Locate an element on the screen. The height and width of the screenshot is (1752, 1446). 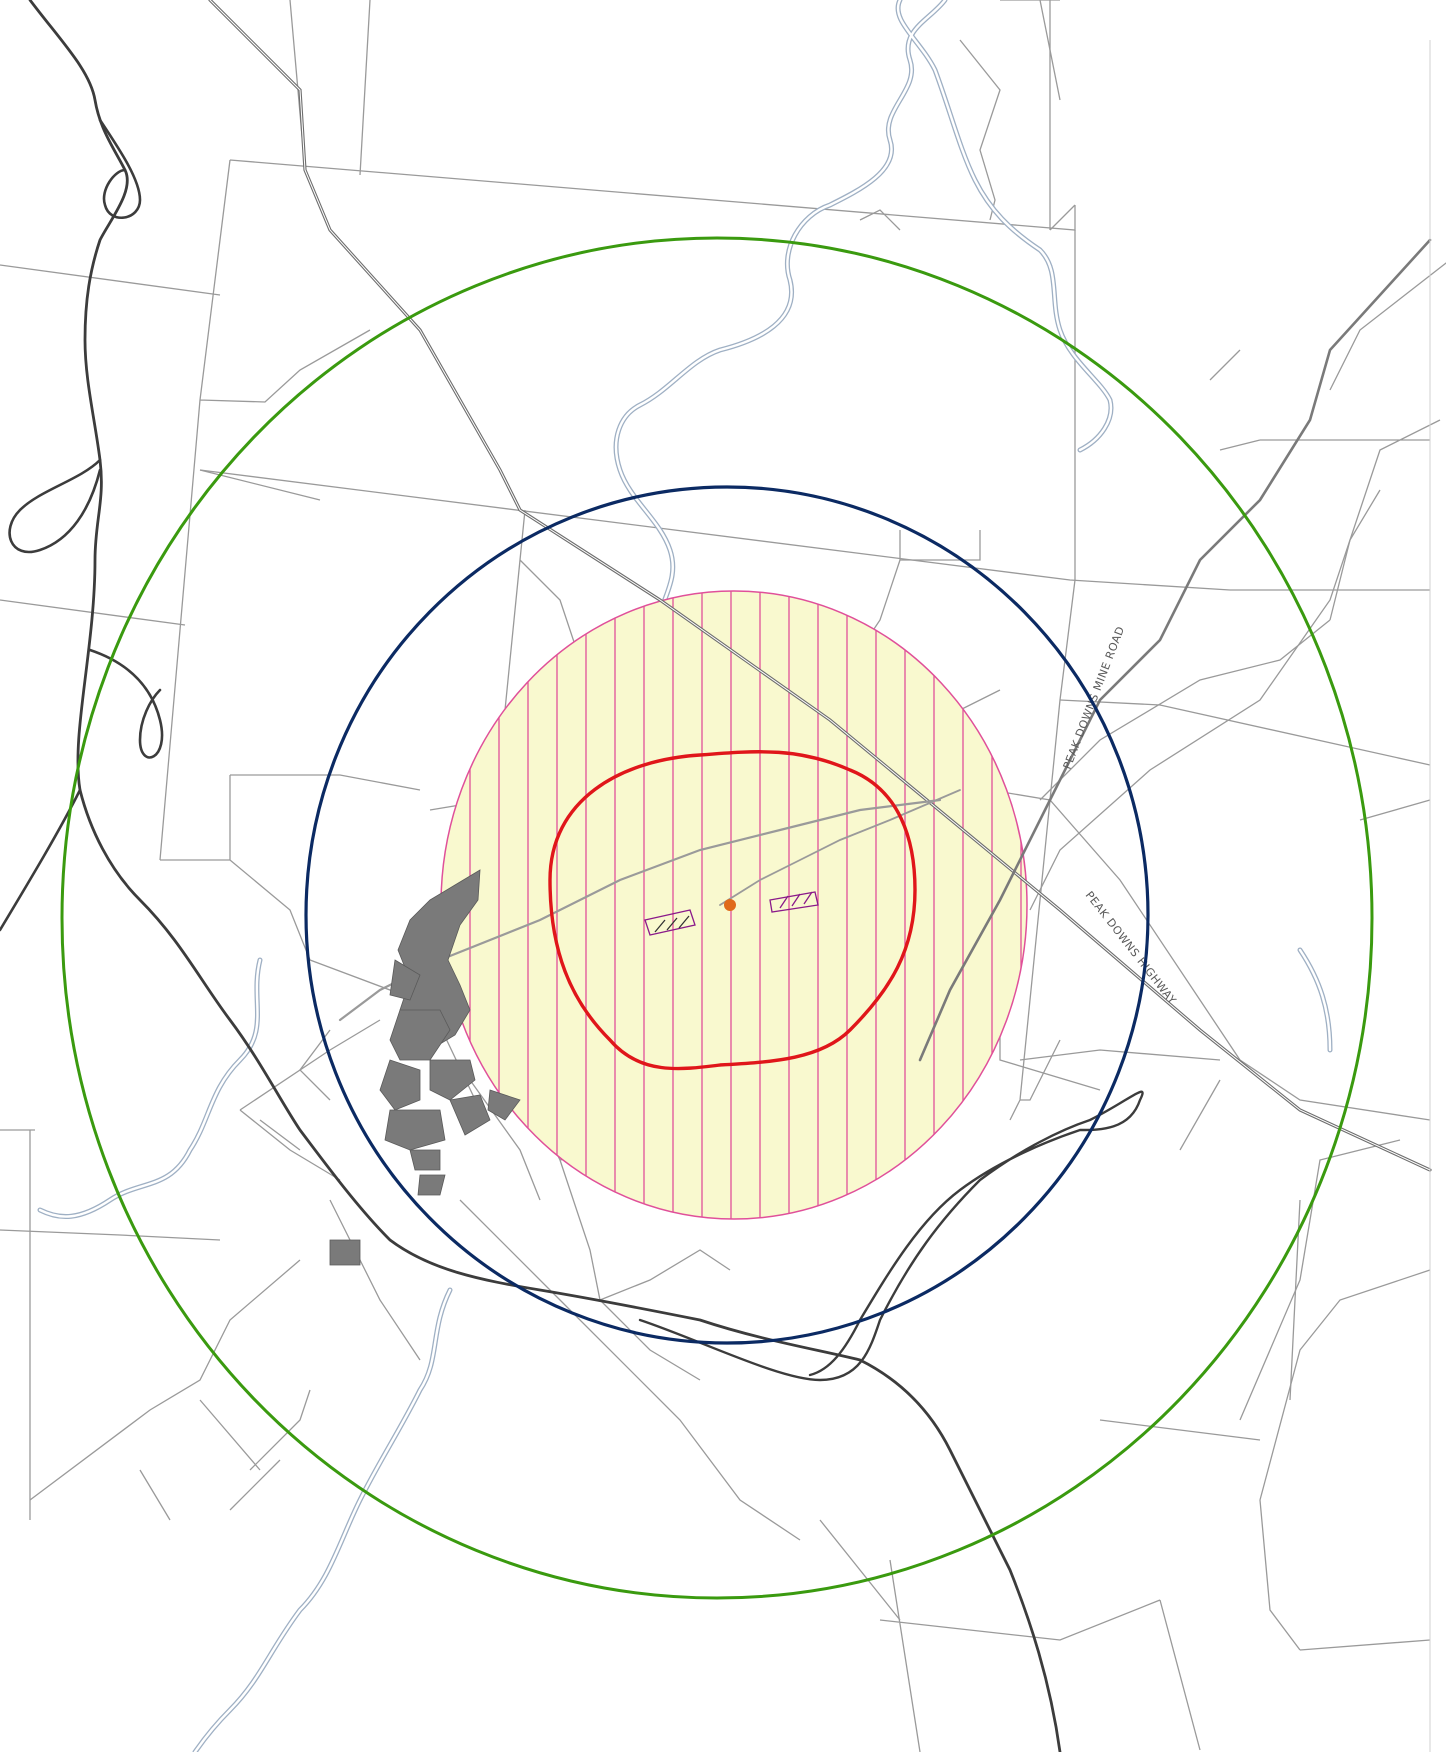
site-point-icon is located at coordinates (730, 905).